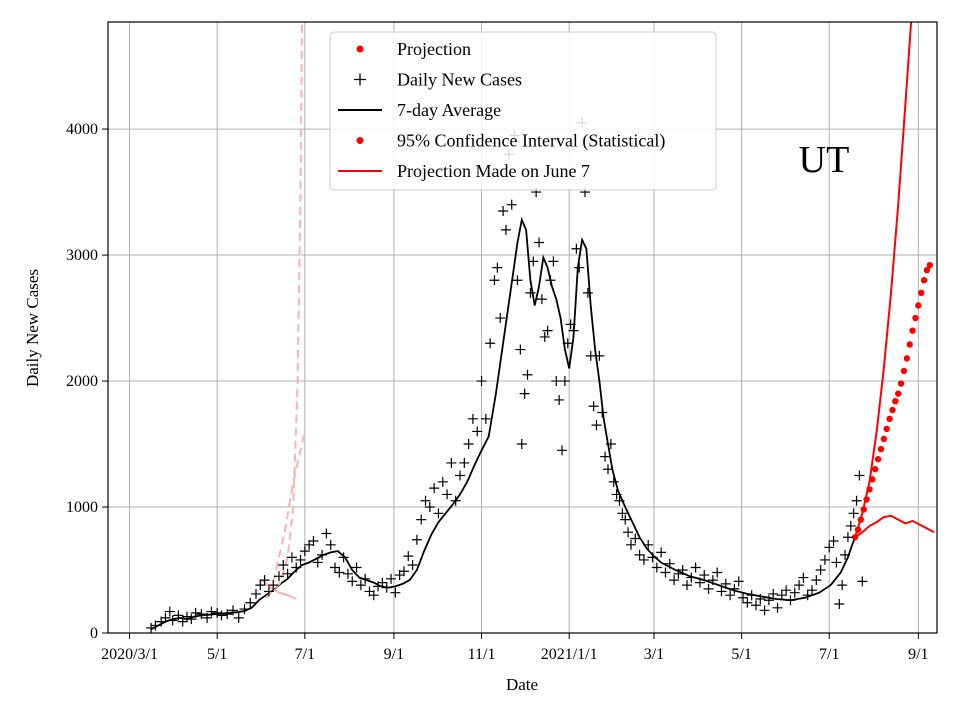 This screenshot has width=960, height=720. What do you see at coordinates (449, 110) in the screenshot?
I see `legend-label: 7-day Average` at bounding box center [449, 110].